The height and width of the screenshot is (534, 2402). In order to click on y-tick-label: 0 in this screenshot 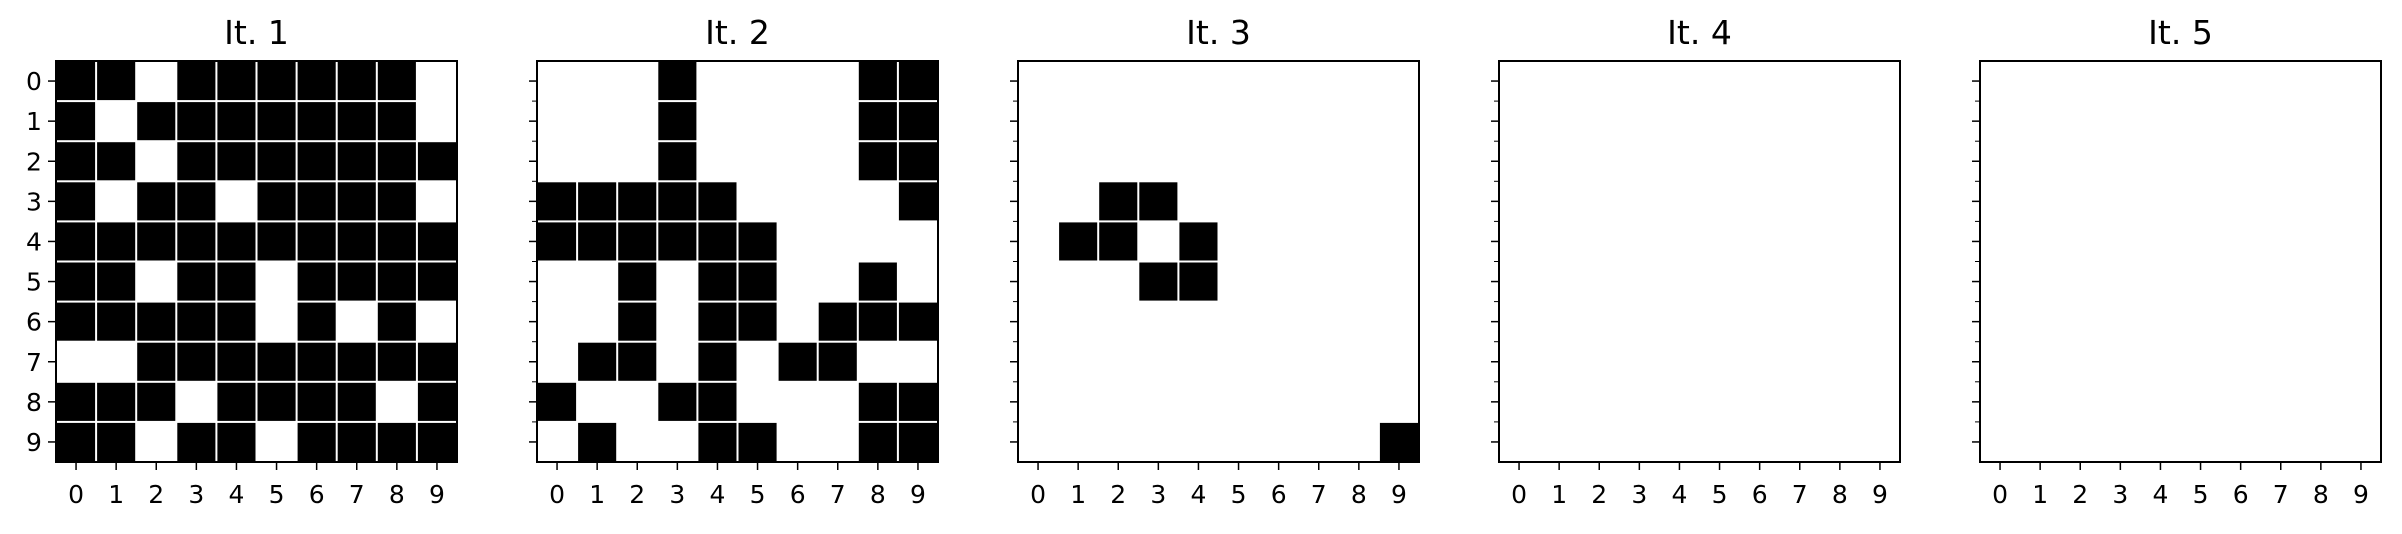, I will do `click(34, 81)`.